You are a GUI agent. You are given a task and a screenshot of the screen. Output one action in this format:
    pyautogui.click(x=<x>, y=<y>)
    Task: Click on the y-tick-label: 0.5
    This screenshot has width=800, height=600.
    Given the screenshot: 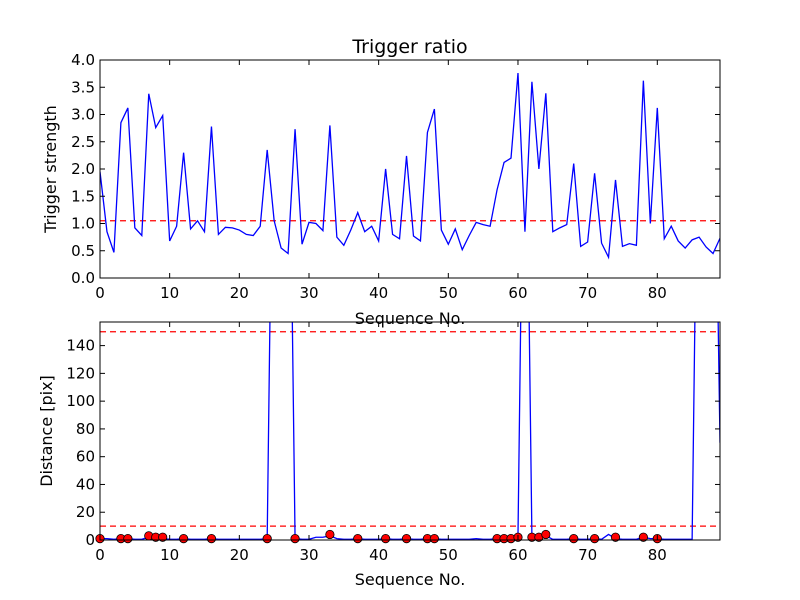 What is the action you would take?
    pyautogui.click(x=83, y=251)
    